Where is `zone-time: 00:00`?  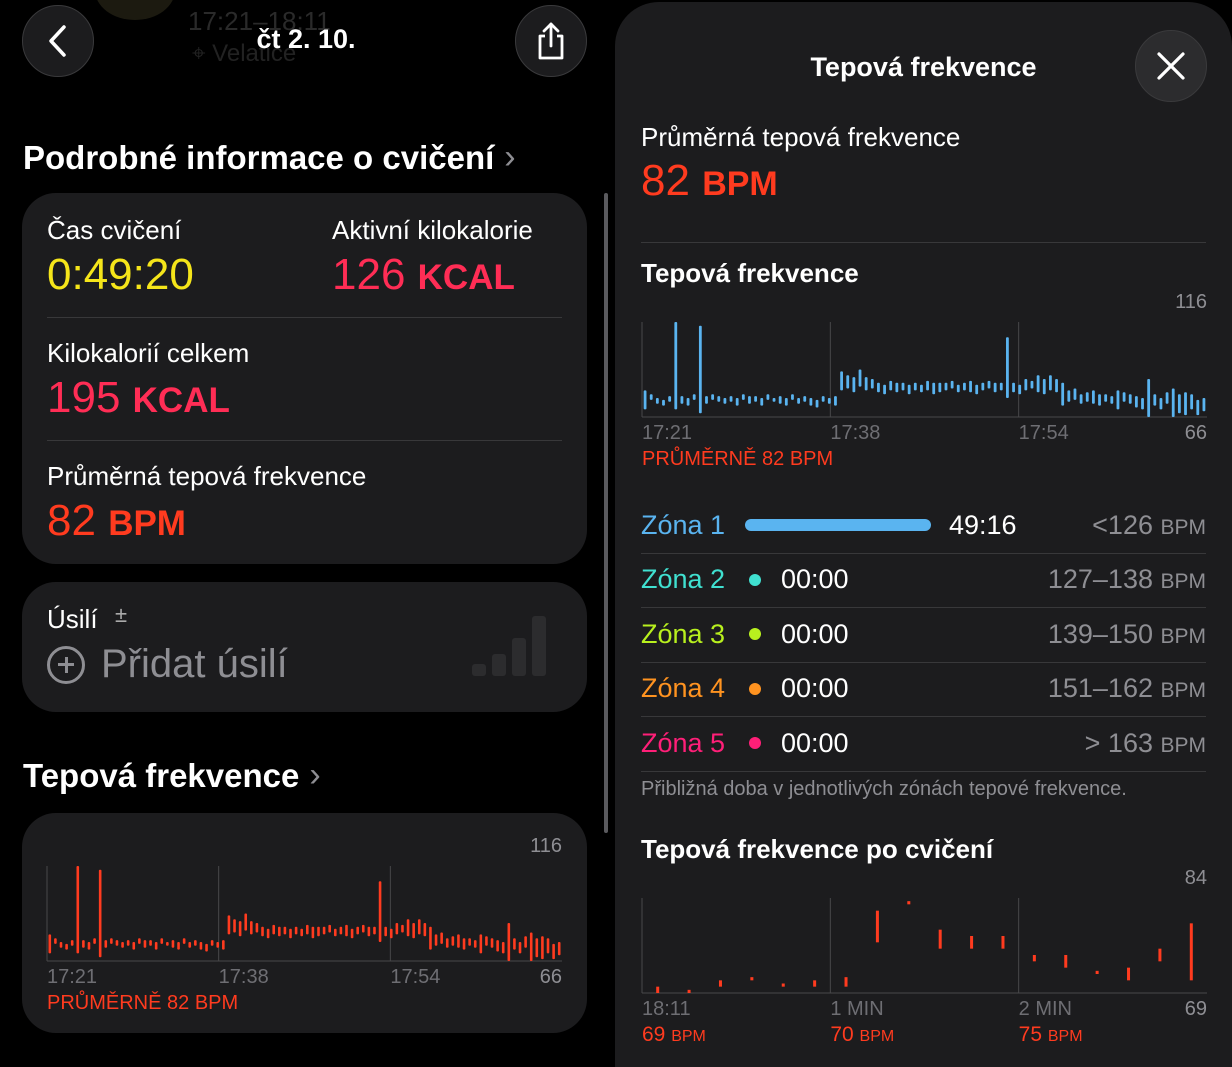
zone-time: 00:00 is located at coordinates (815, 742).